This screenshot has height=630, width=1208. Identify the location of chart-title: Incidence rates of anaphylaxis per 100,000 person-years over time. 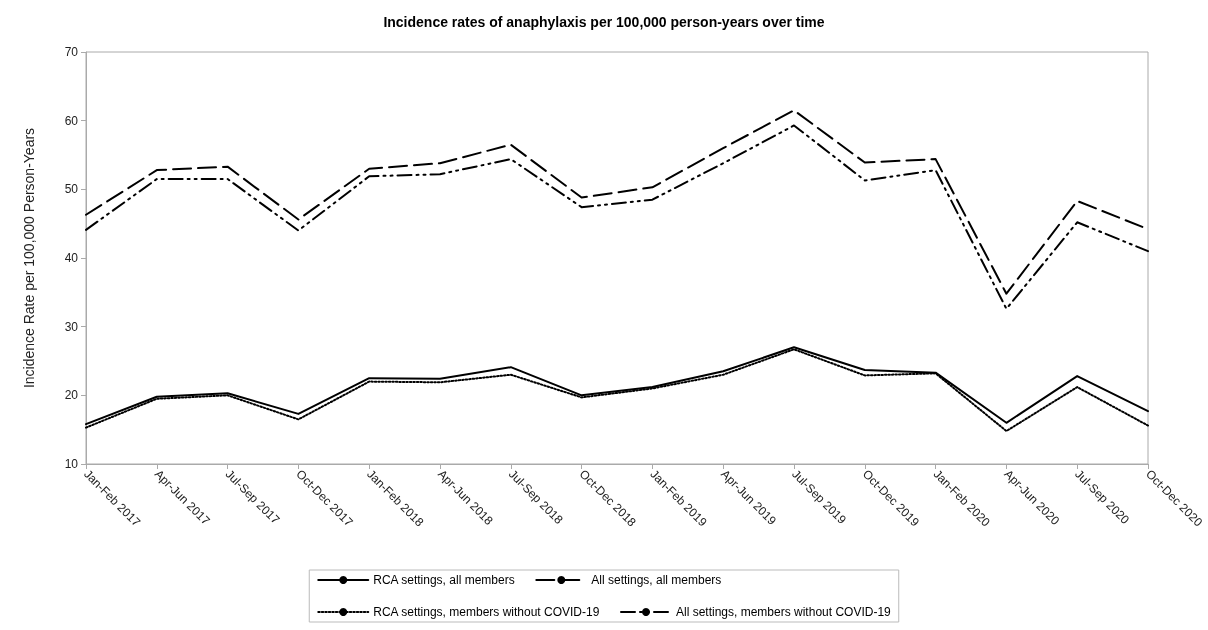
(604, 22).